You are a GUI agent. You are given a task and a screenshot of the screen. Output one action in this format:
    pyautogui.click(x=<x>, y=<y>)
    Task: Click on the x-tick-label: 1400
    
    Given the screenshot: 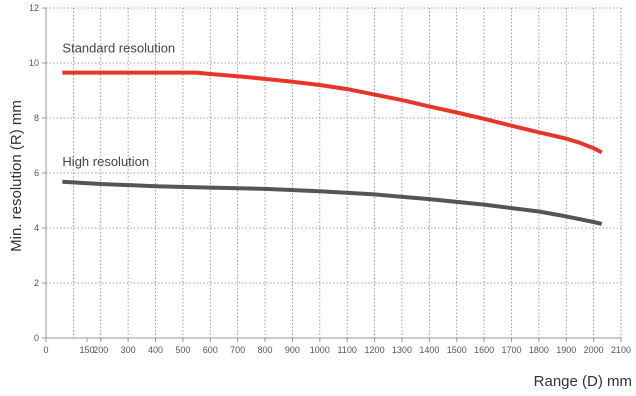 What is the action you would take?
    pyautogui.click(x=429, y=350)
    